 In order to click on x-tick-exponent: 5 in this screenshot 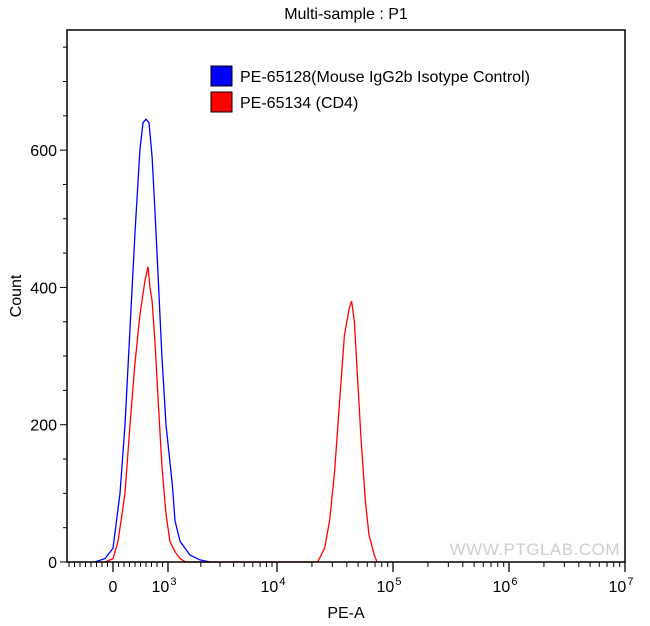, I will do `click(398, 582)`.